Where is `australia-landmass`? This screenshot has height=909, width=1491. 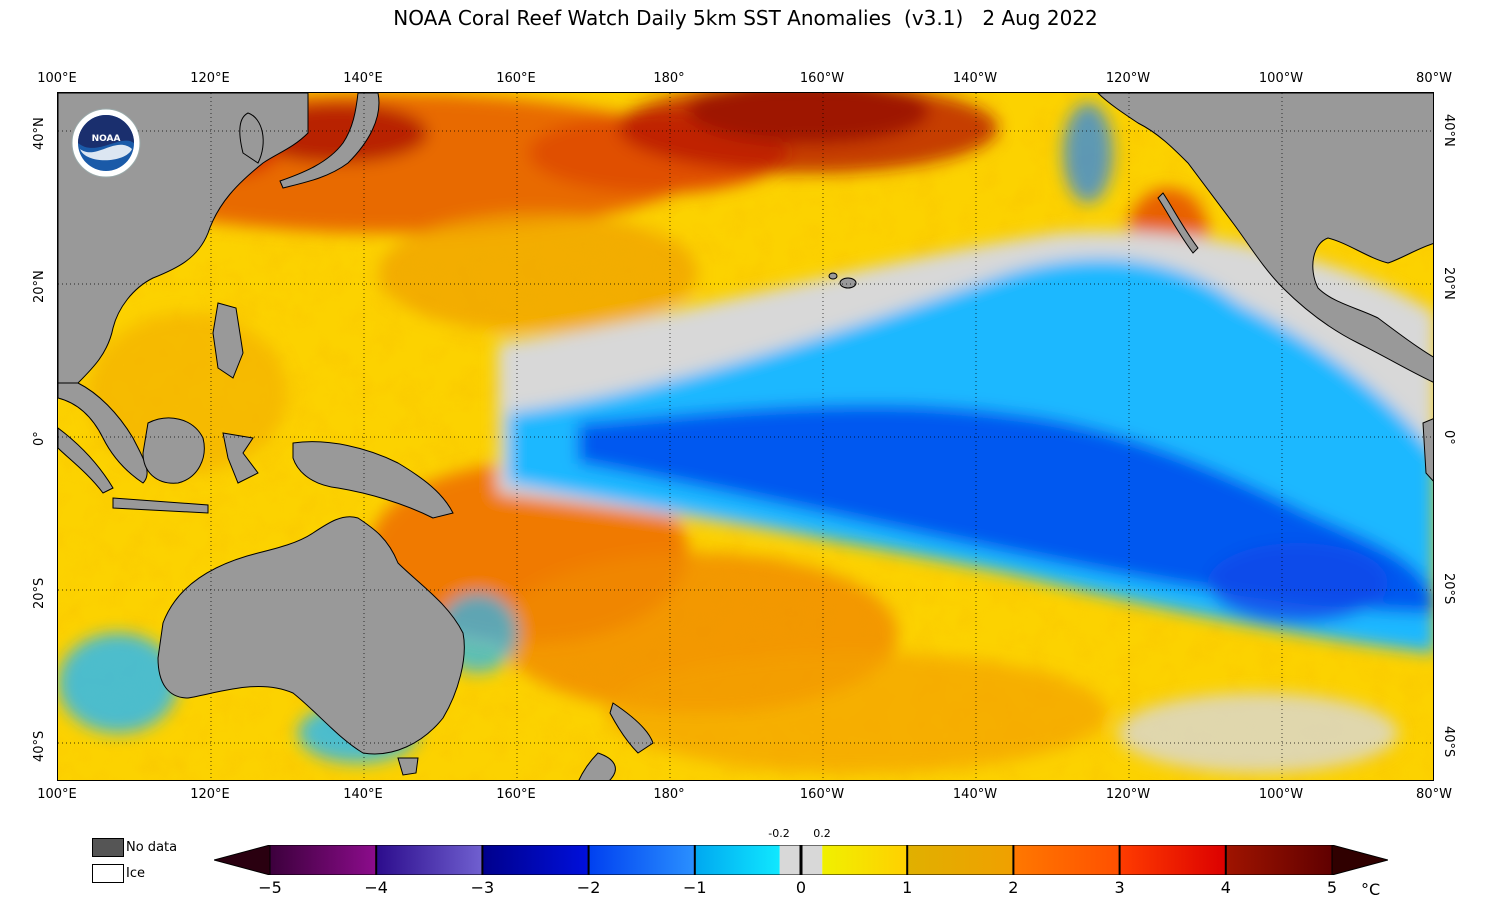
australia-landmass is located at coordinates (311, 635).